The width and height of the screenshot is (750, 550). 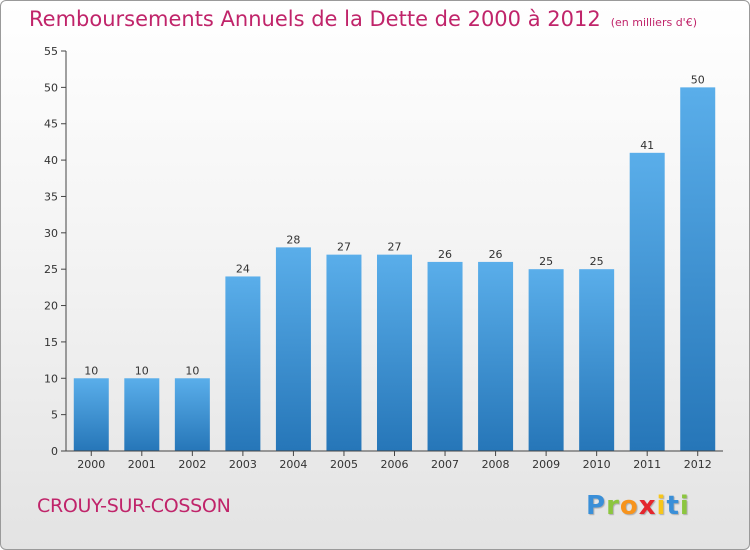 What do you see at coordinates (51, 233) in the screenshot?
I see `y-tick-label: 30` at bounding box center [51, 233].